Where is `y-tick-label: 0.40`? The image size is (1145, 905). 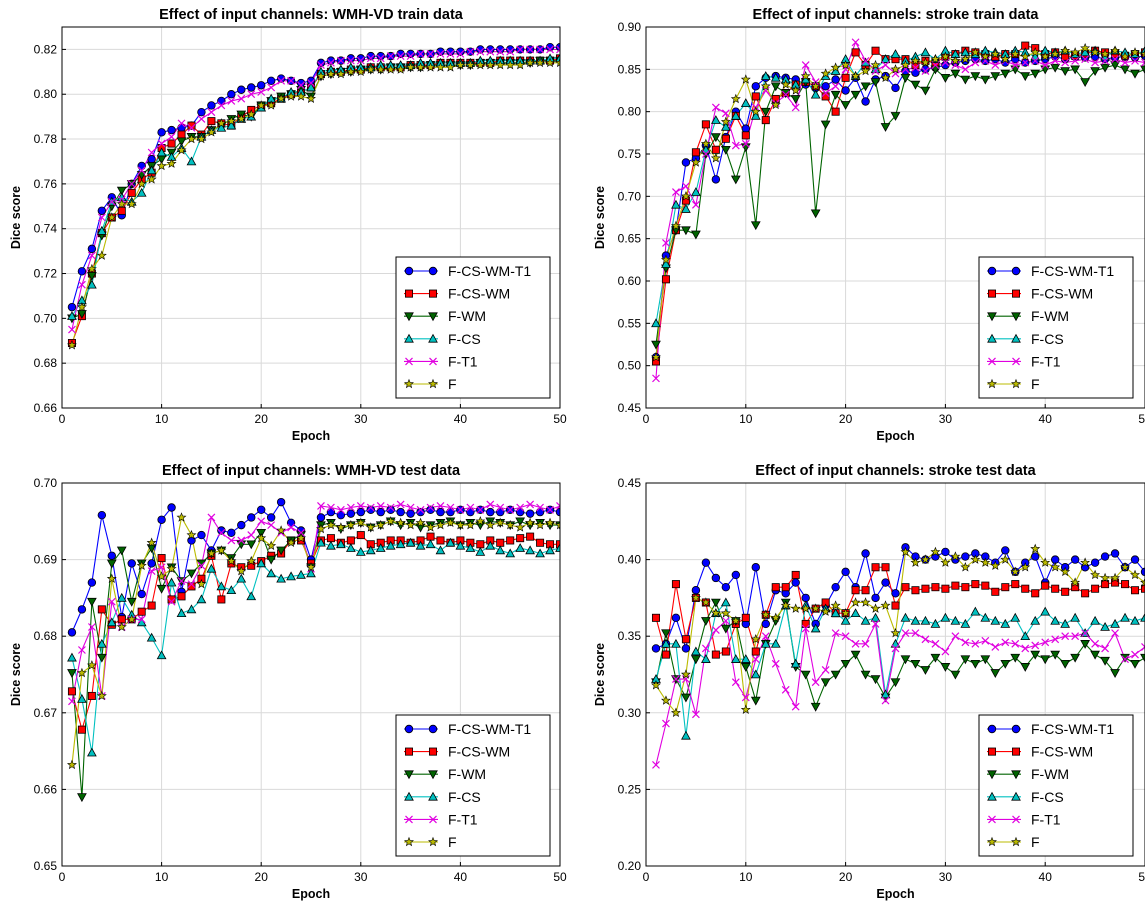
y-tick-label: 0.40 is located at coordinates (630, 560).